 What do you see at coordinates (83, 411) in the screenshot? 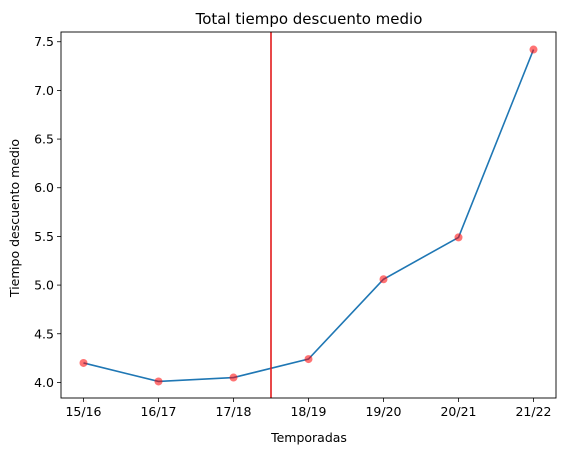
I see `x-tick-label: 15/16` at bounding box center [83, 411].